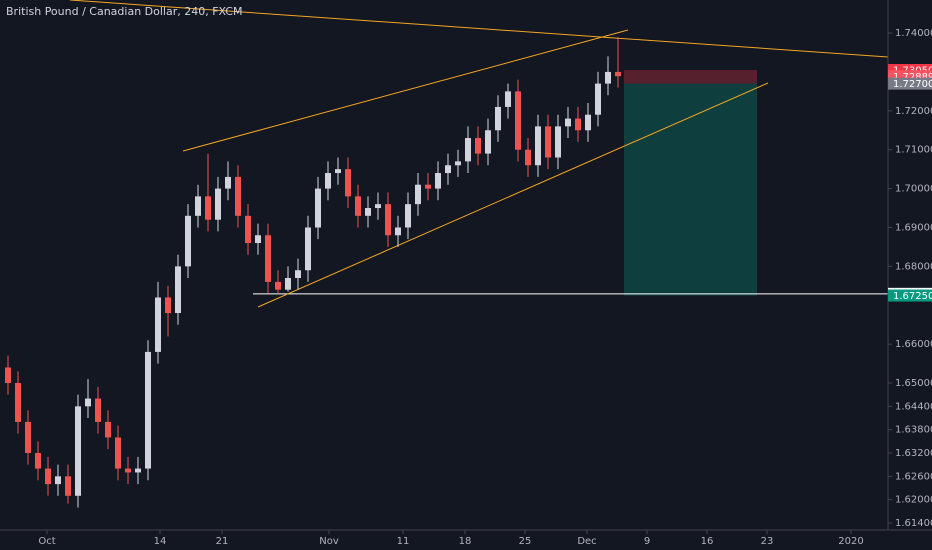 Image resolution: width=932 pixels, height=550 pixels. I want to click on x-tick-label: 23, so click(767, 541).